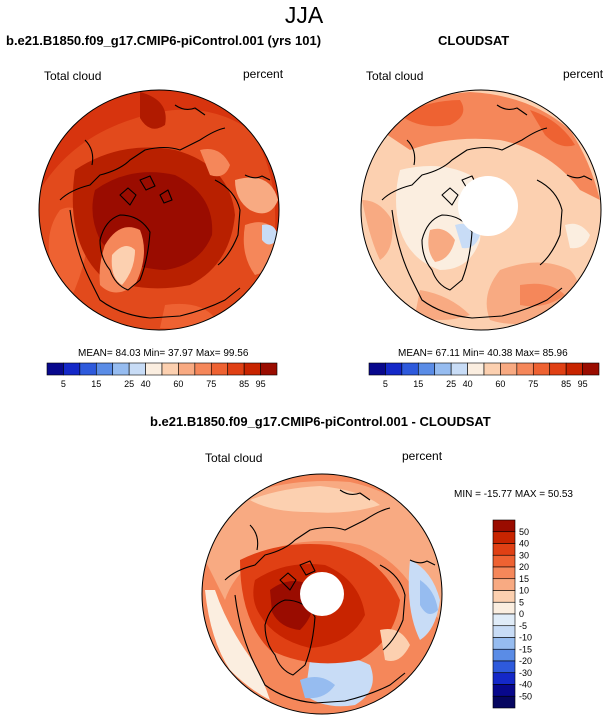 The width and height of the screenshot is (608, 719). I want to click on colorbar-tick-label: -5, so click(523, 626).